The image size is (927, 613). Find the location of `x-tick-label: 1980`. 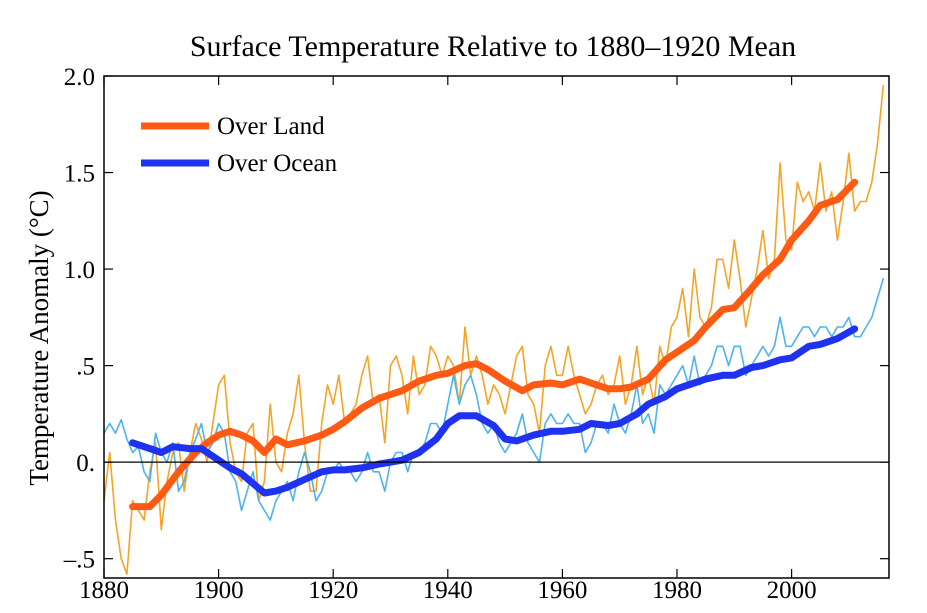

x-tick-label: 1980 is located at coordinates (677, 590).